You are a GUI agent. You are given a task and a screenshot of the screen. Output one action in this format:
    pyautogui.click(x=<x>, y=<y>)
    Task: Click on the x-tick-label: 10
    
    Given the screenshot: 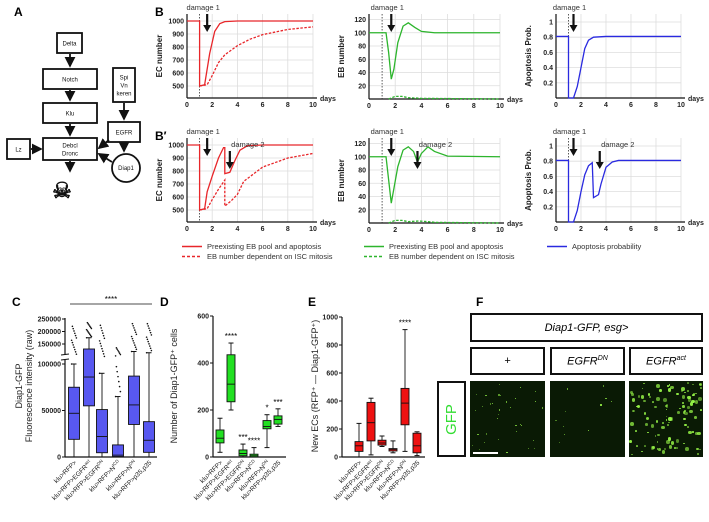 What is the action you would take?
    pyautogui.click(x=313, y=105)
    